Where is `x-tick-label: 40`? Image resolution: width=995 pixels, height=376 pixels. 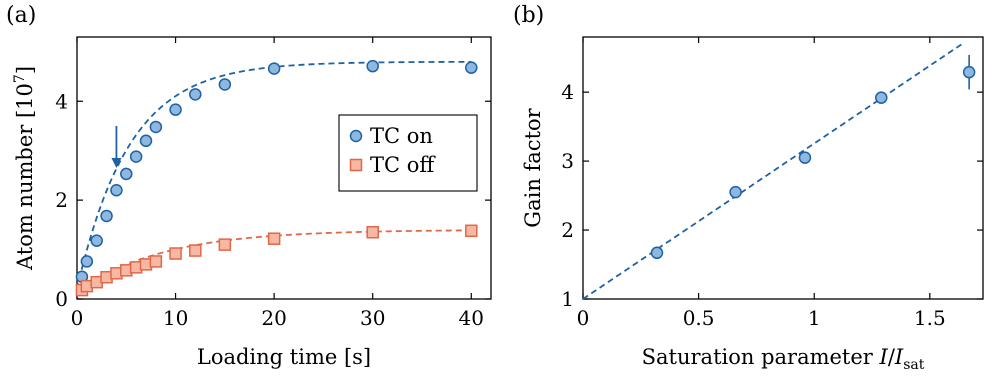
x-tick-label: 40 is located at coordinates (471, 318).